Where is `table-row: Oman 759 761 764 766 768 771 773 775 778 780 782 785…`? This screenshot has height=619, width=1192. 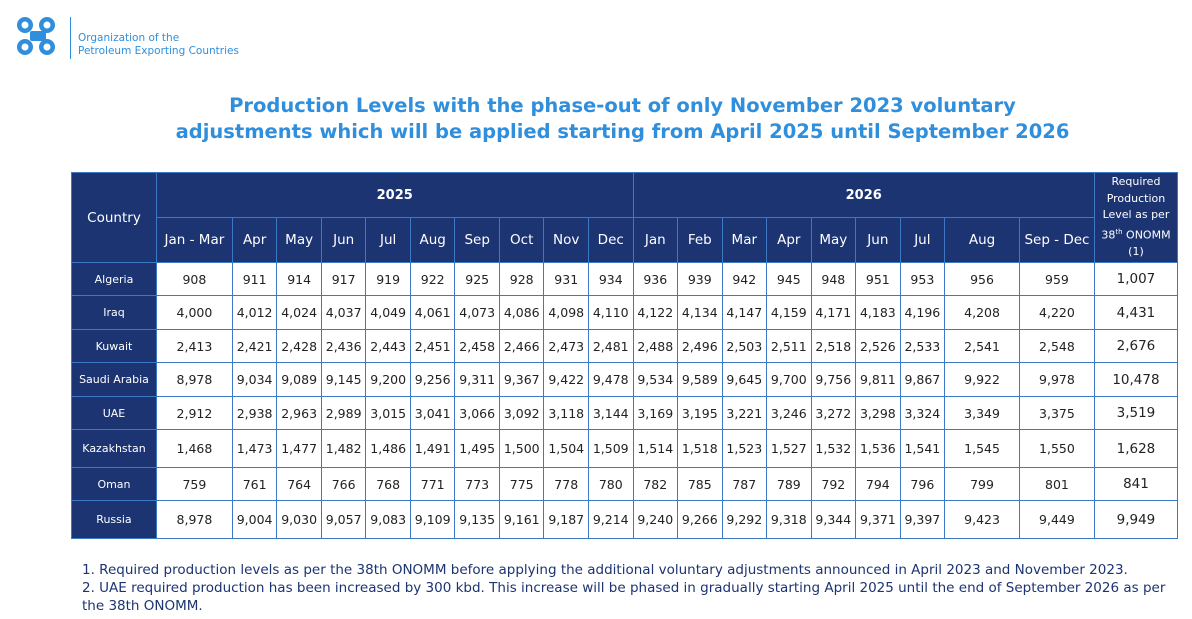 table-row: Oman 759 761 764 766 768 771 773 775 778 780 782 785… is located at coordinates (625, 484).